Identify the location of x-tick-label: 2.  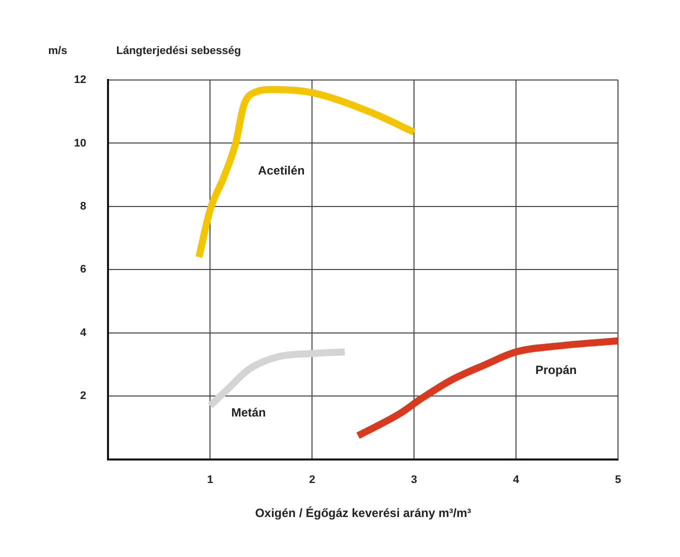
(312, 480).